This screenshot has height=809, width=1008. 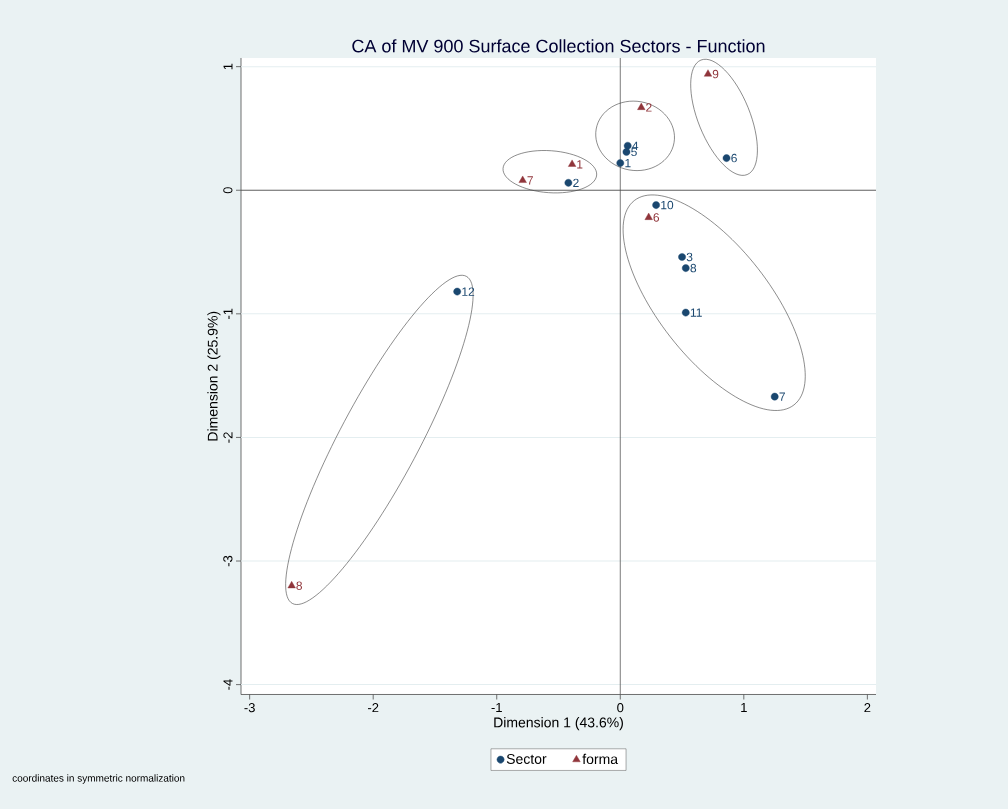 What do you see at coordinates (373, 708) in the screenshot?
I see `x-tick-label: -2` at bounding box center [373, 708].